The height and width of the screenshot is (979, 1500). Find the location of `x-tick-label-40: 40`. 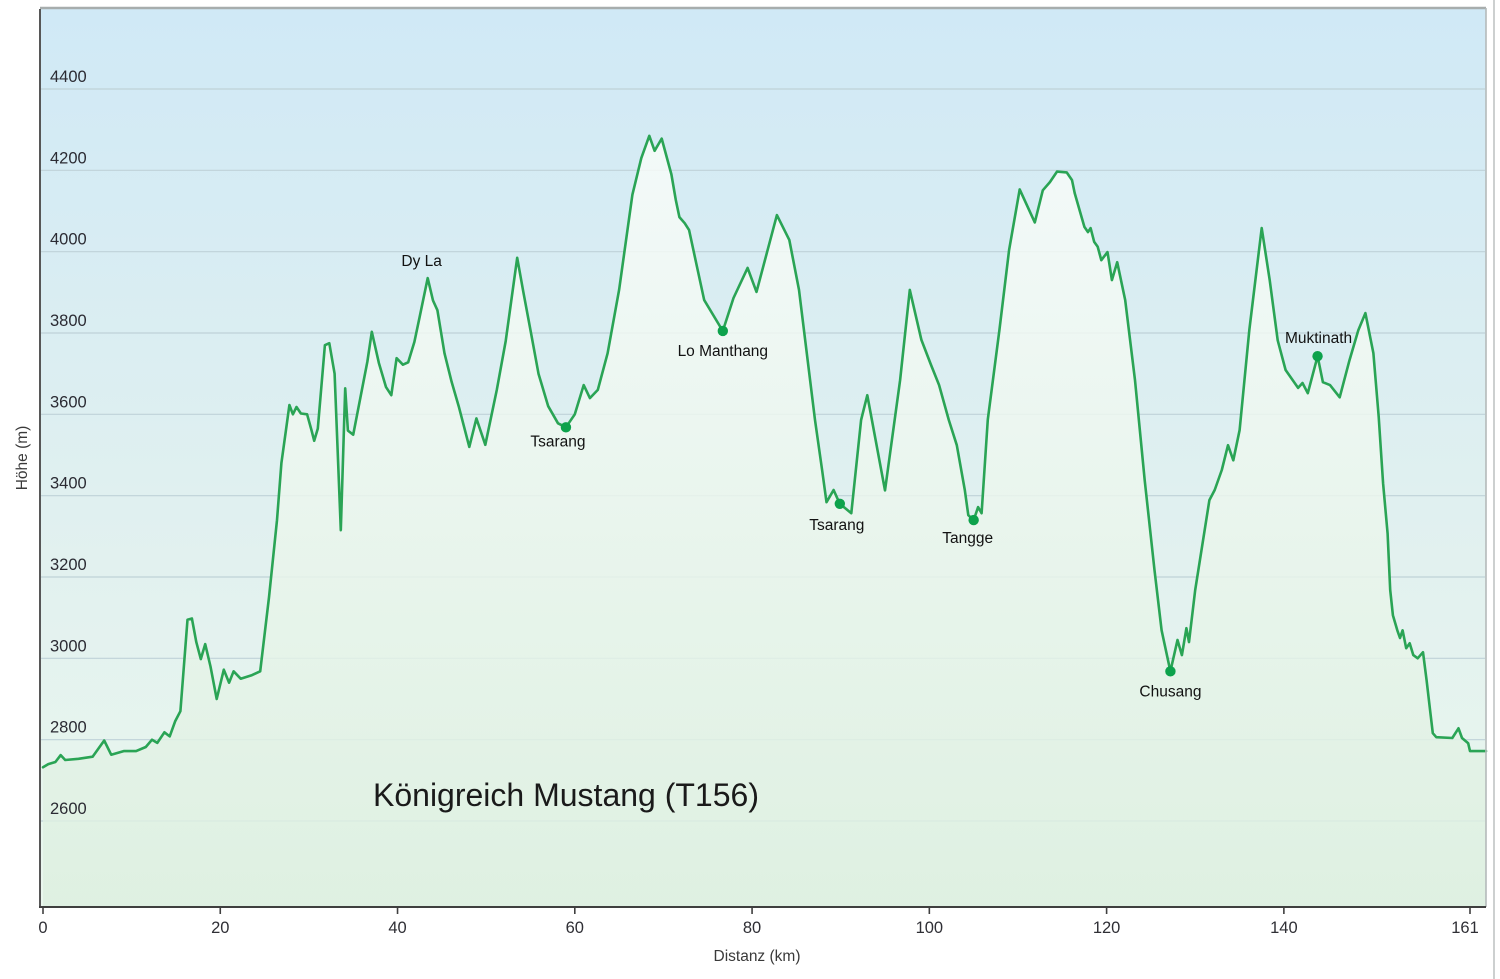

x-tick-label-40: 40 is located at coordinates (397, 928).